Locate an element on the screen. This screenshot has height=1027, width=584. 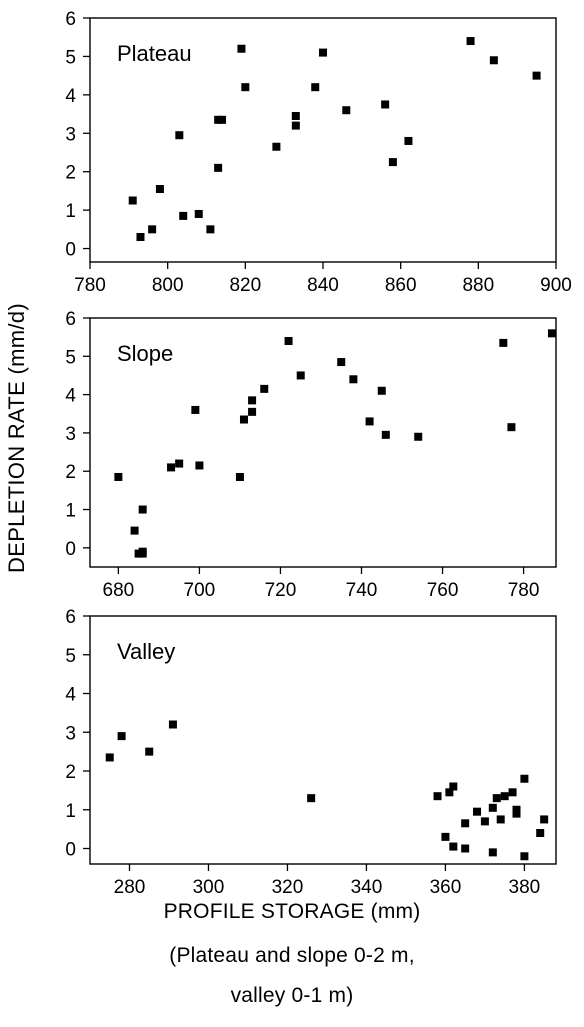
plateau-y-tick-label: 2 is located at coordinates (70, 173).